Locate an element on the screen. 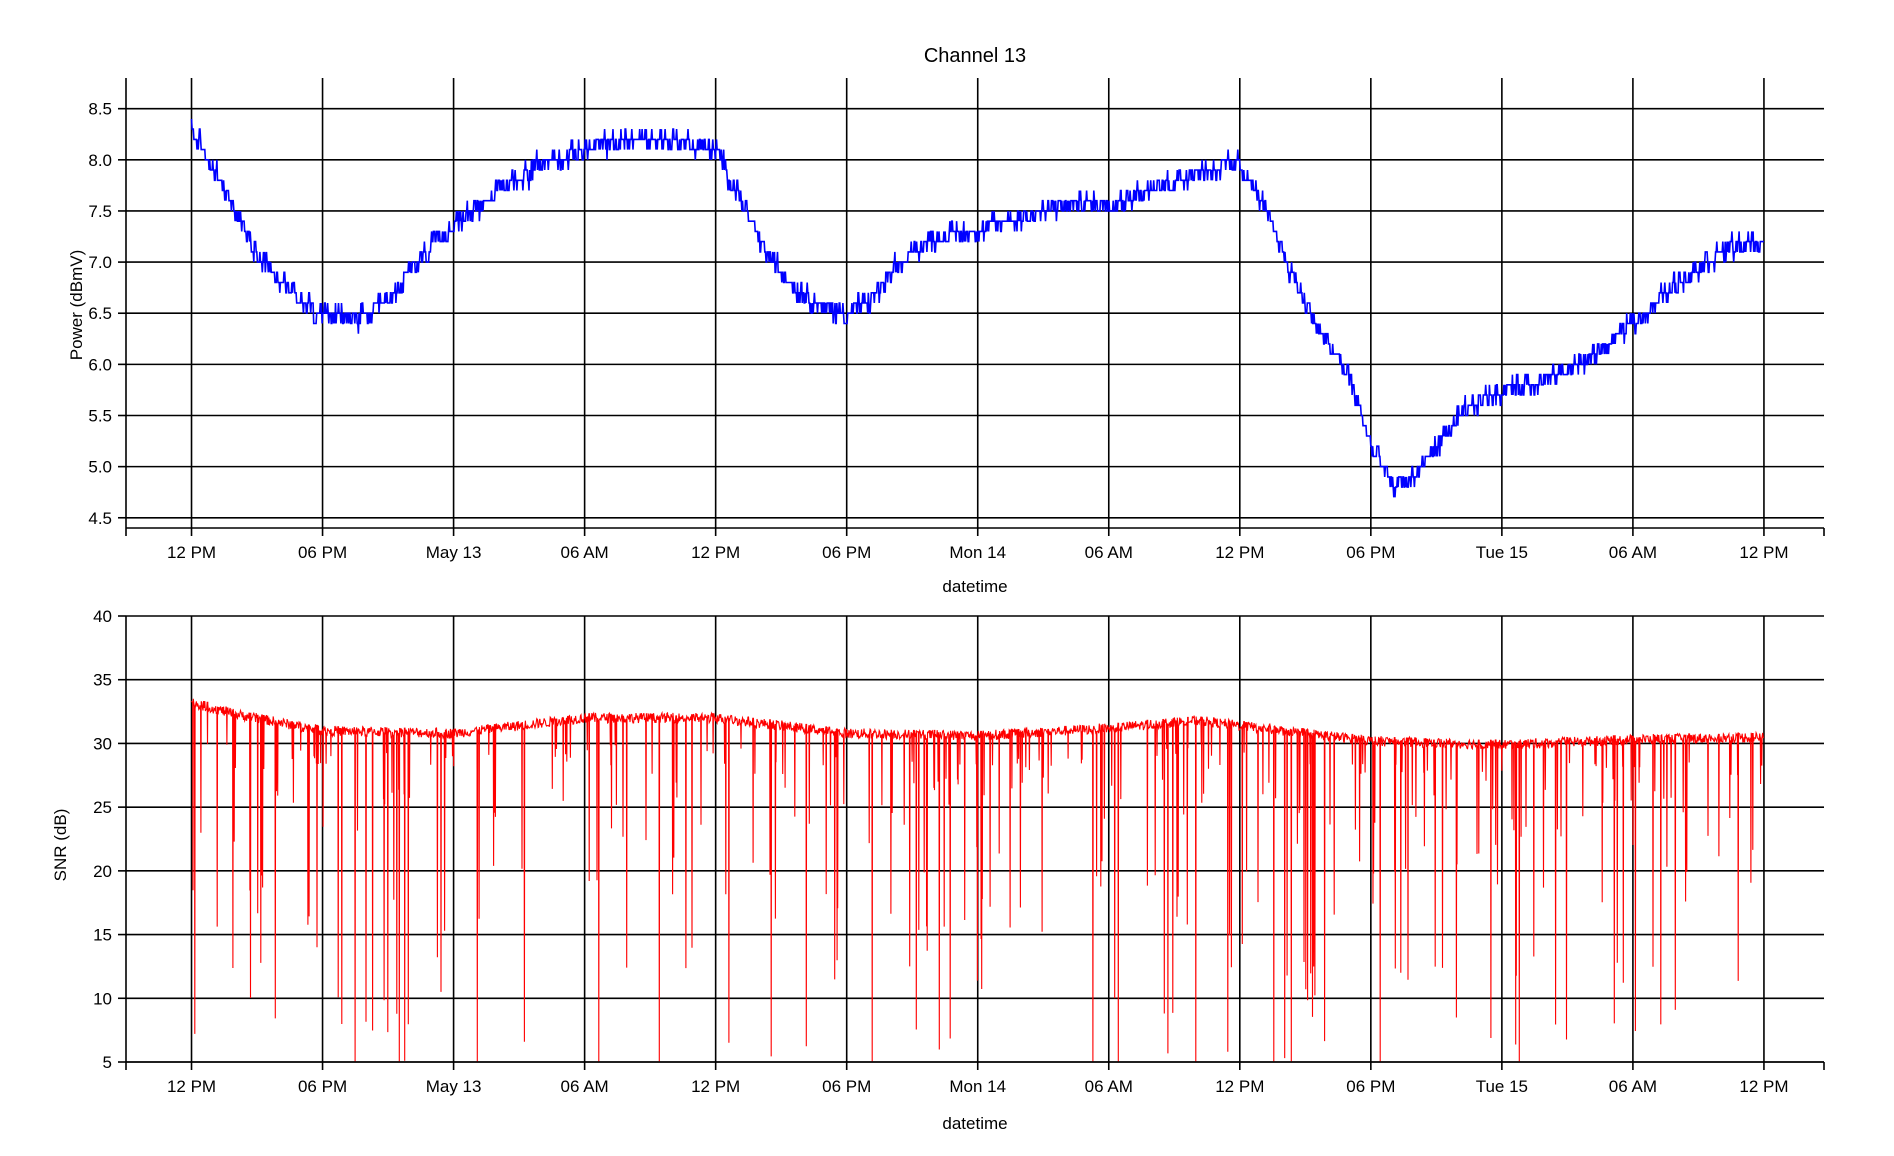  y-tick-label: 15 is located at coordinates (102, 935).